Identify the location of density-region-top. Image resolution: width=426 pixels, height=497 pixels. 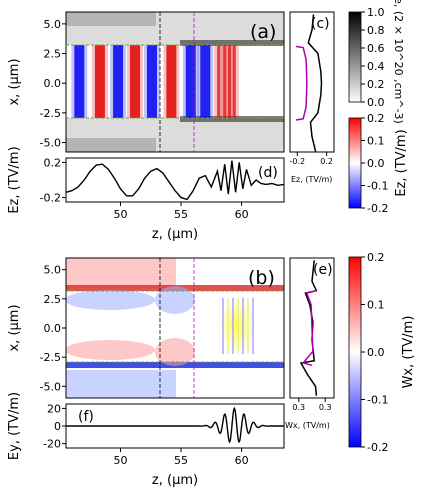
(175, 28).